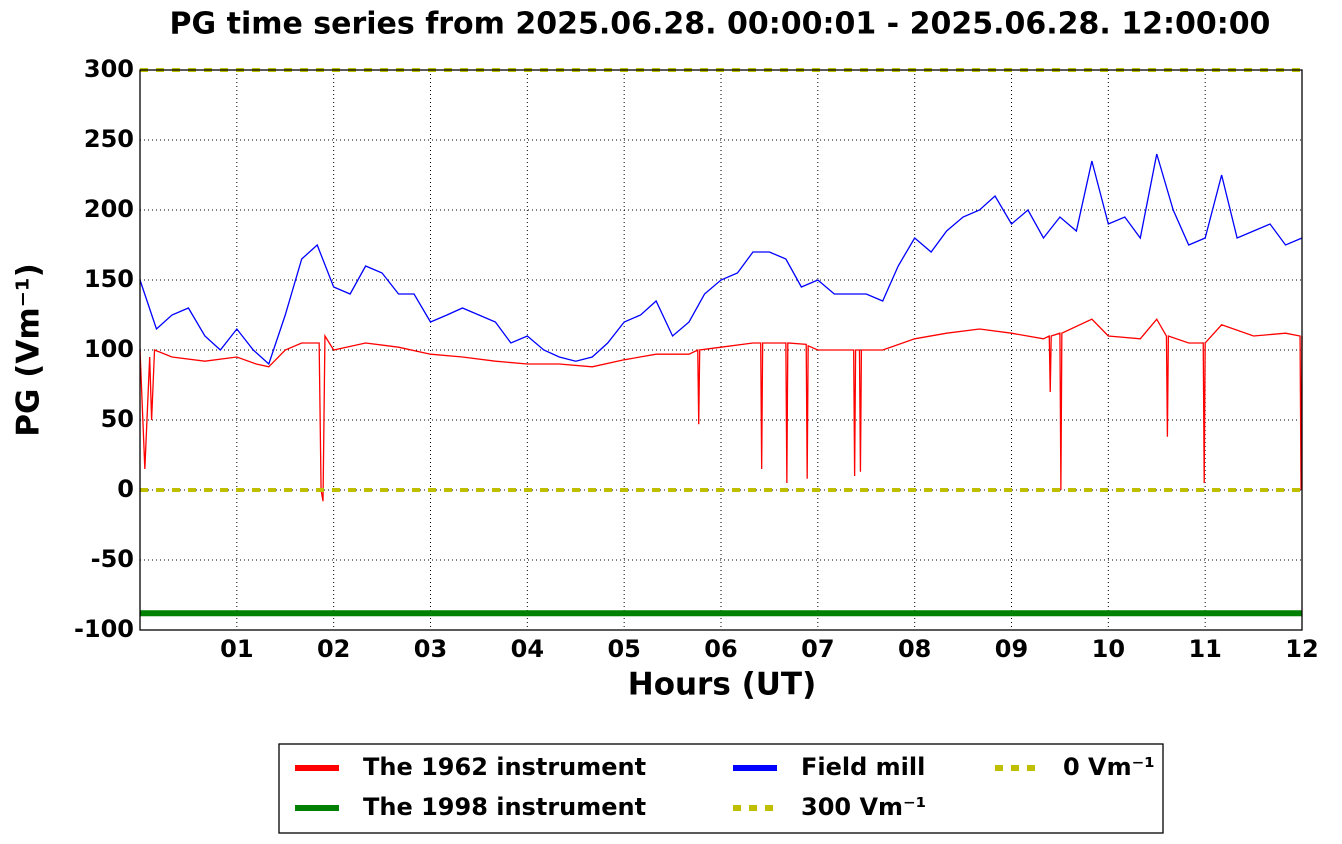 The height and width of the screenshot is (844, 1342). What do you see at coordinates (29, 350) in the screenshot?
I see `y-axis-label: PG (Vm⁻¹)` at bounding box center [29, 350].